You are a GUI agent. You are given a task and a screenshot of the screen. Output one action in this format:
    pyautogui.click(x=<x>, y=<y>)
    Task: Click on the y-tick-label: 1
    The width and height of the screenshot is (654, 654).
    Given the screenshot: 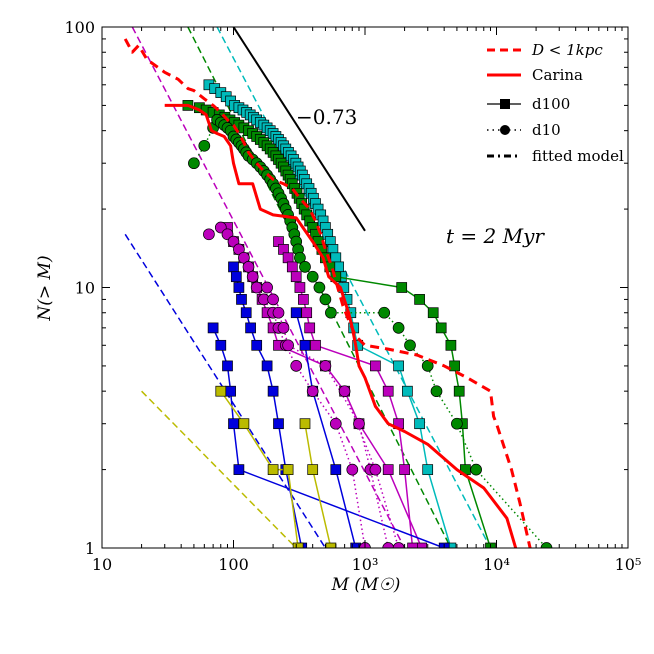 What is the action you would take?
    pyautogui.click(x=90, y=548)
    